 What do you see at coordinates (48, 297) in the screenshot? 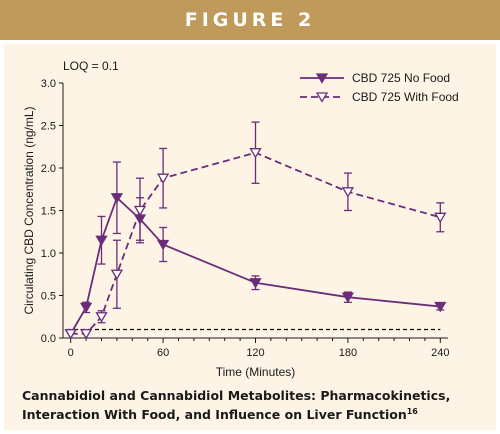
I see `y-tick-label: 0.5` at bounding box center [48, 297].